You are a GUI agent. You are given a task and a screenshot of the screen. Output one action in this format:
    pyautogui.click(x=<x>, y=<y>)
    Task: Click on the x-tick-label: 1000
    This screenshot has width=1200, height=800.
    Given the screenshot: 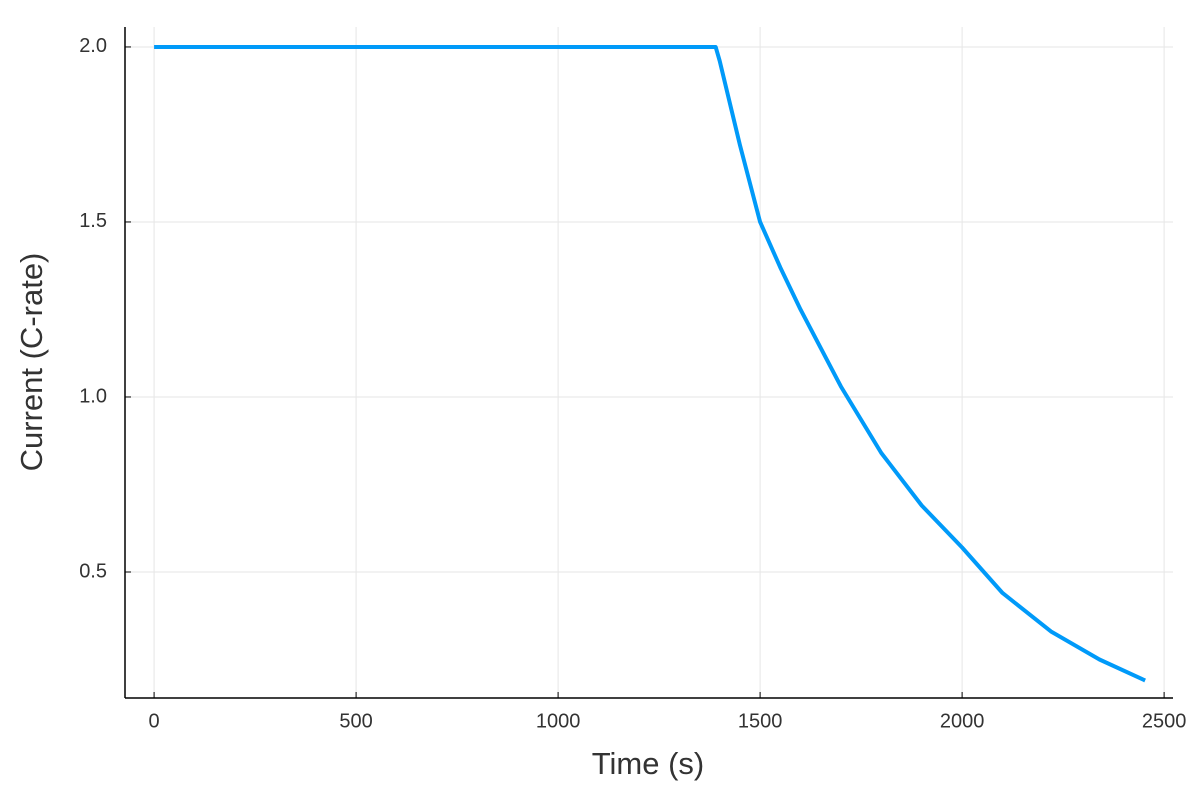 What is the action you would take?
    pyautogui.click(x=558, y=721)
    